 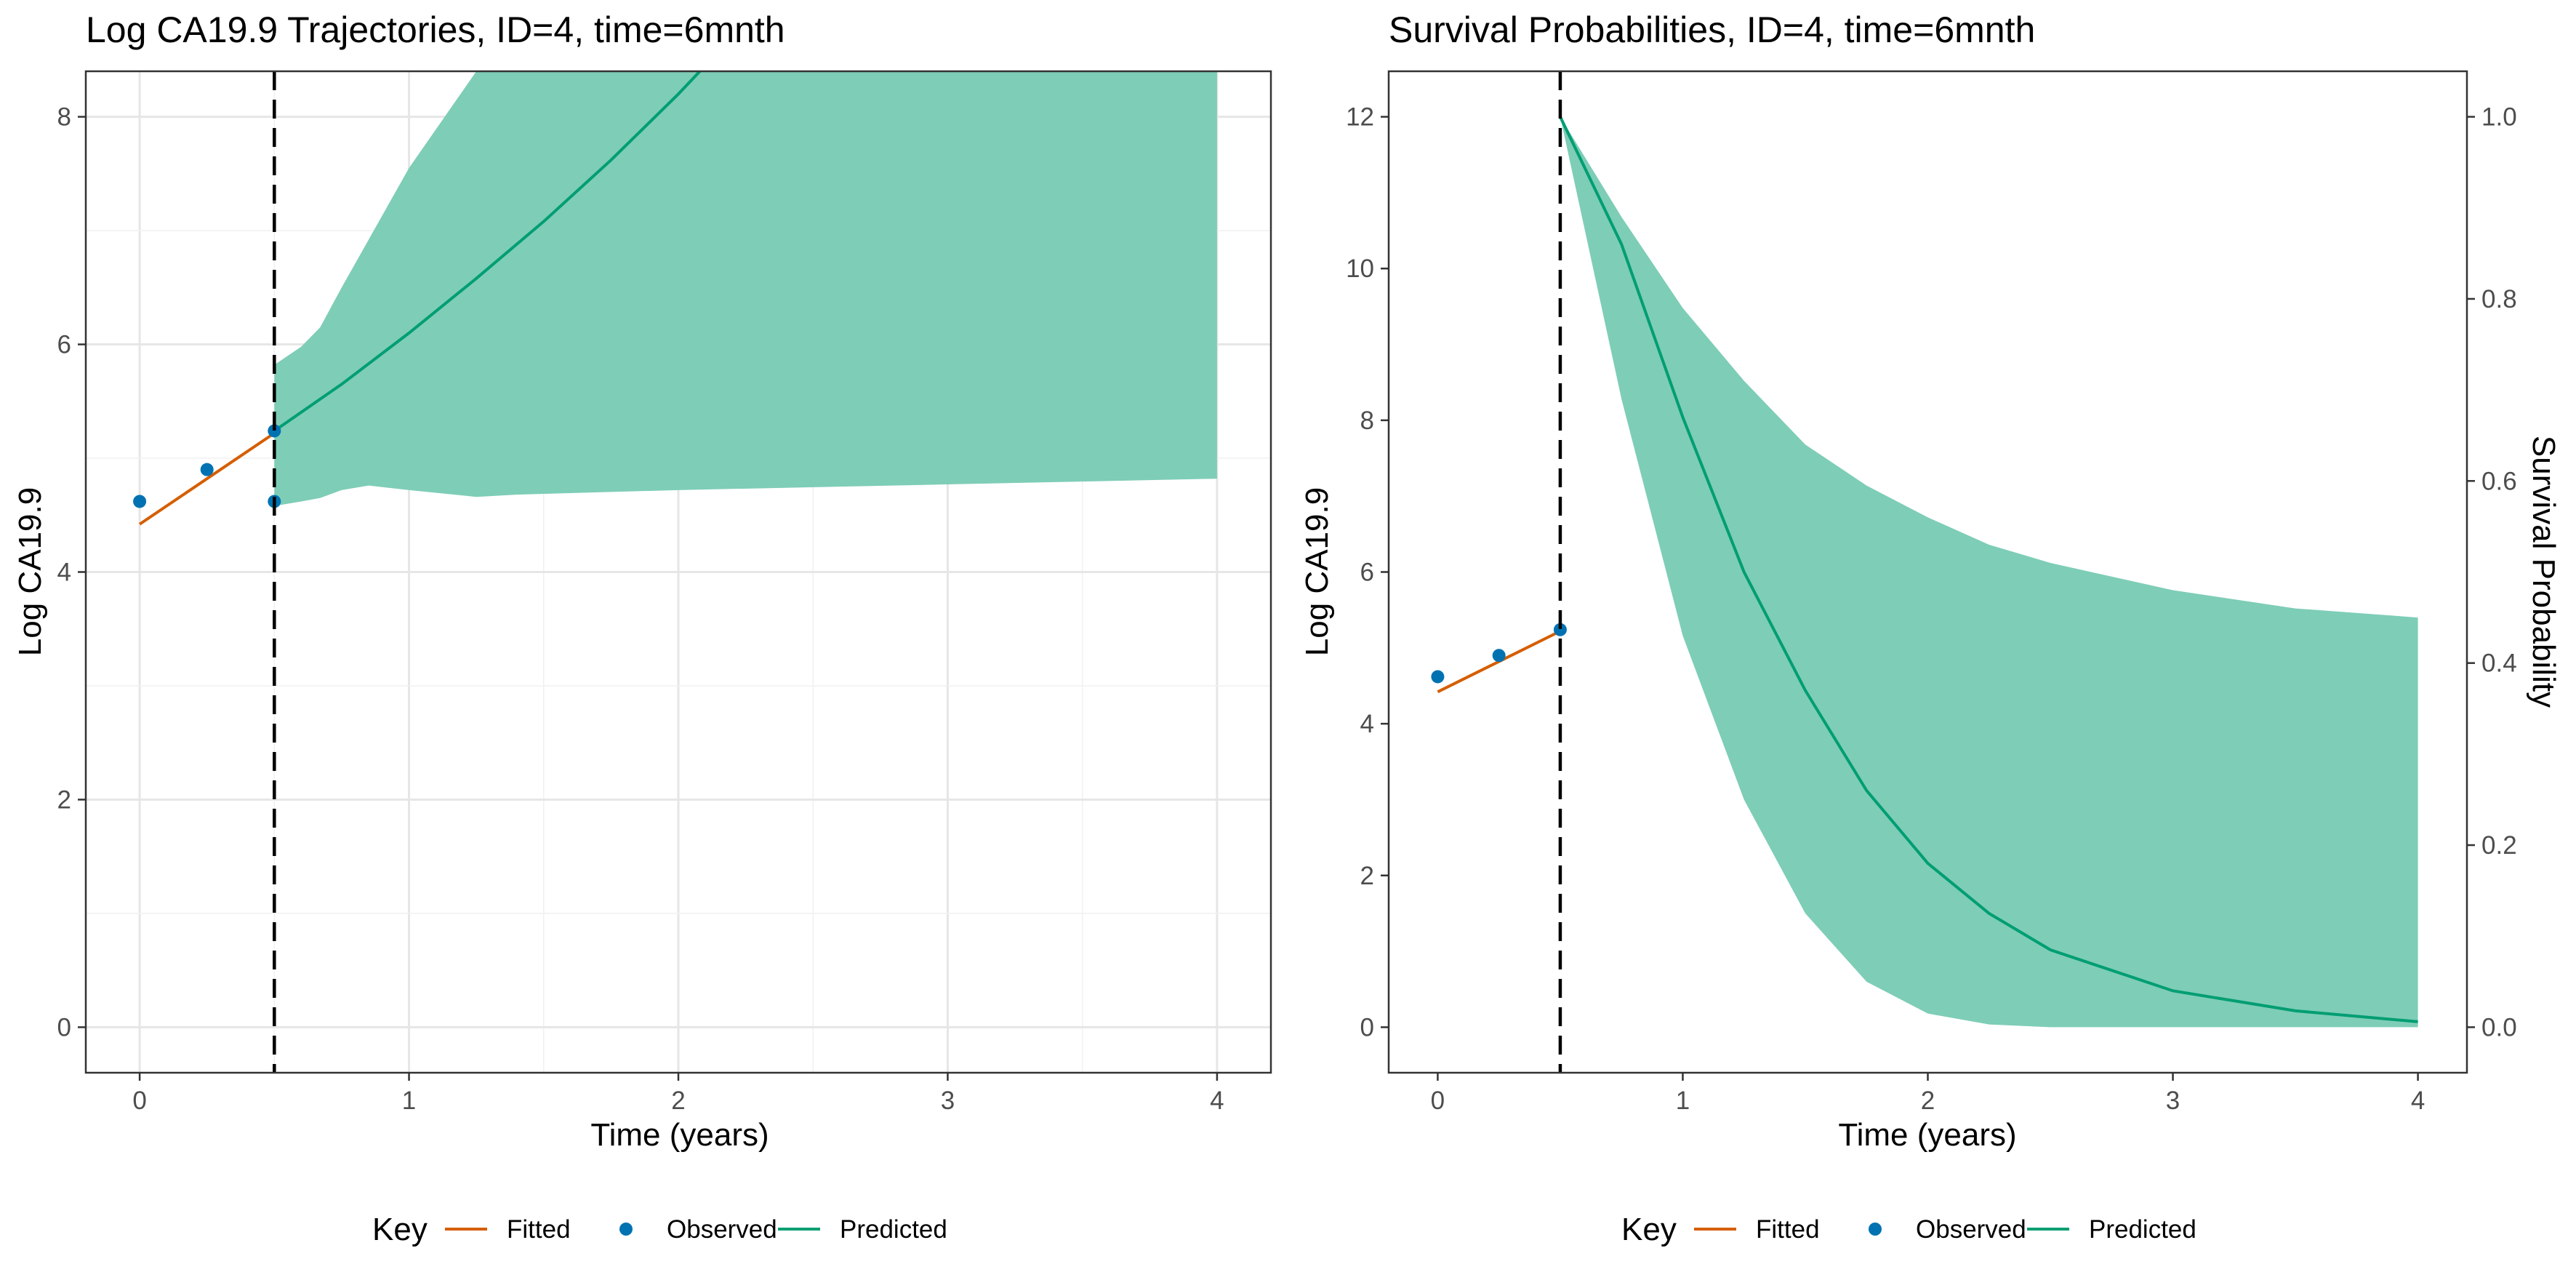 I want to click on survival-y2-ticks: 0.0 0.2 0.4 0.6 0.8 1.0, so click(x=2492, y=572).